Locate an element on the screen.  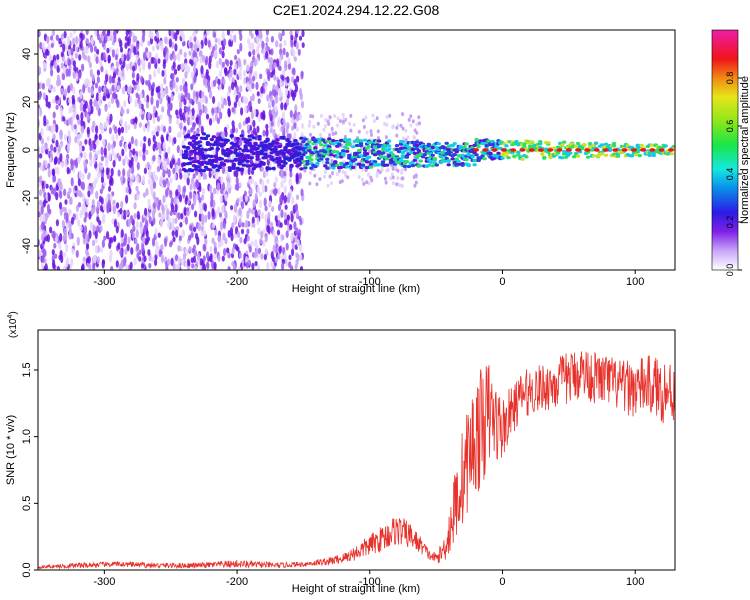
snr-y-tick-label: 1.0 is located at coordinates (27, 436).